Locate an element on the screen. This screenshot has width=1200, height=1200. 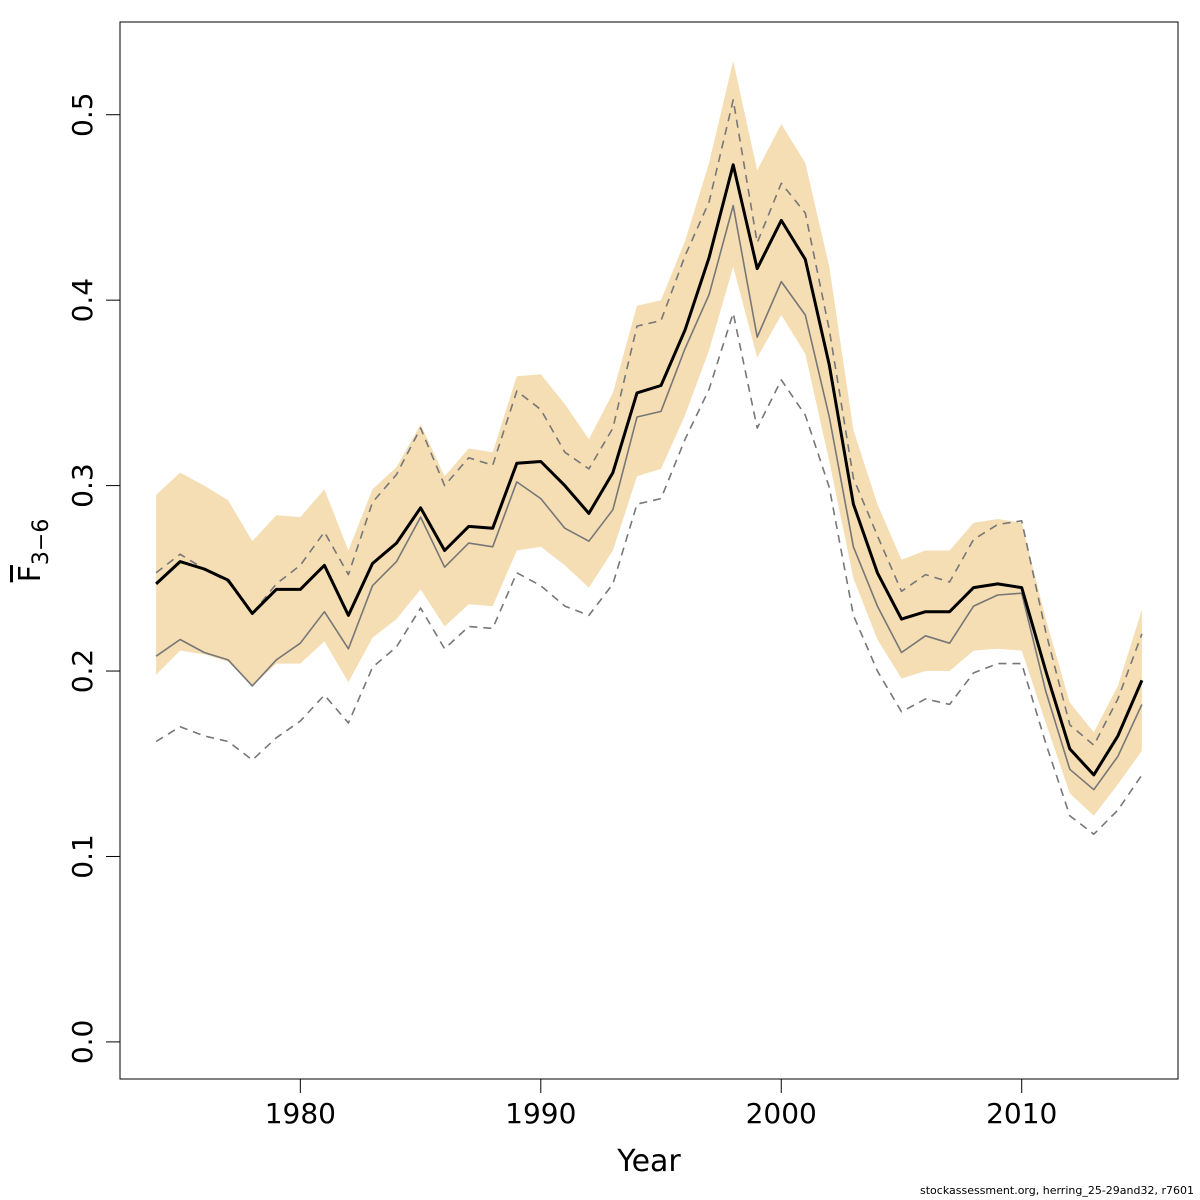
x-tick-label: 1980 is located at coordinates (300, 1113).